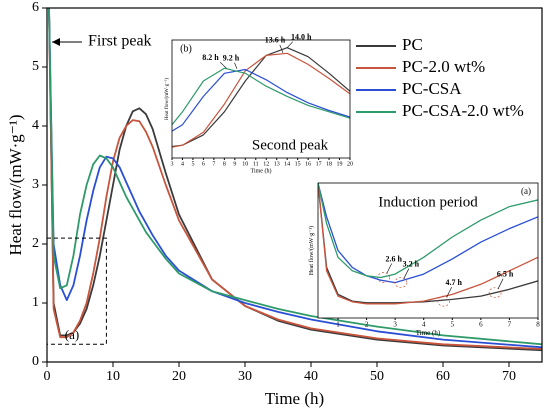 The image size is (550, 417). What do you see at coordinates (35, 7) in the screenshot?
I see `y-tick-label: 6` at bounding box center [35, 7].